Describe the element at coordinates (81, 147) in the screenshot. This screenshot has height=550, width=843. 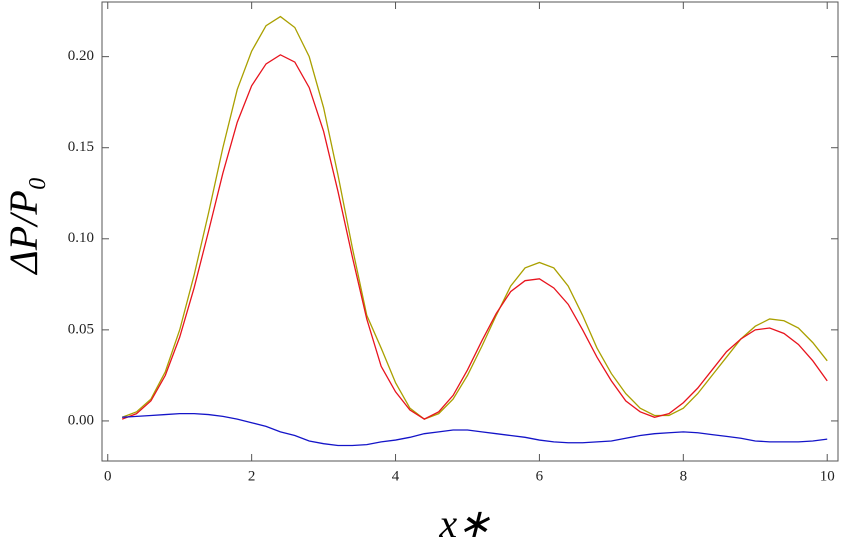
I see `y-tick-label: 0.15` at that location.